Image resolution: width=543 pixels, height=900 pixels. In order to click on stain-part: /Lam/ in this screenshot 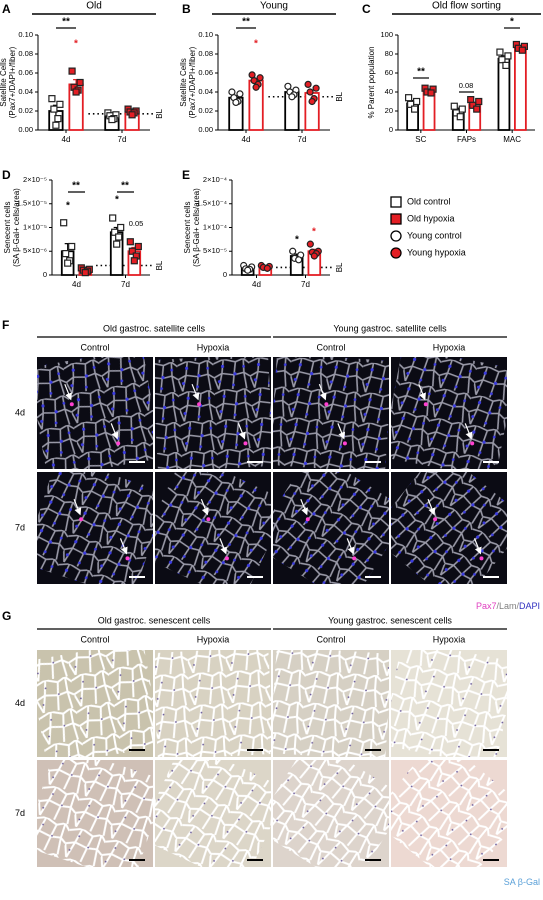, I will do `click(507, 606)`.